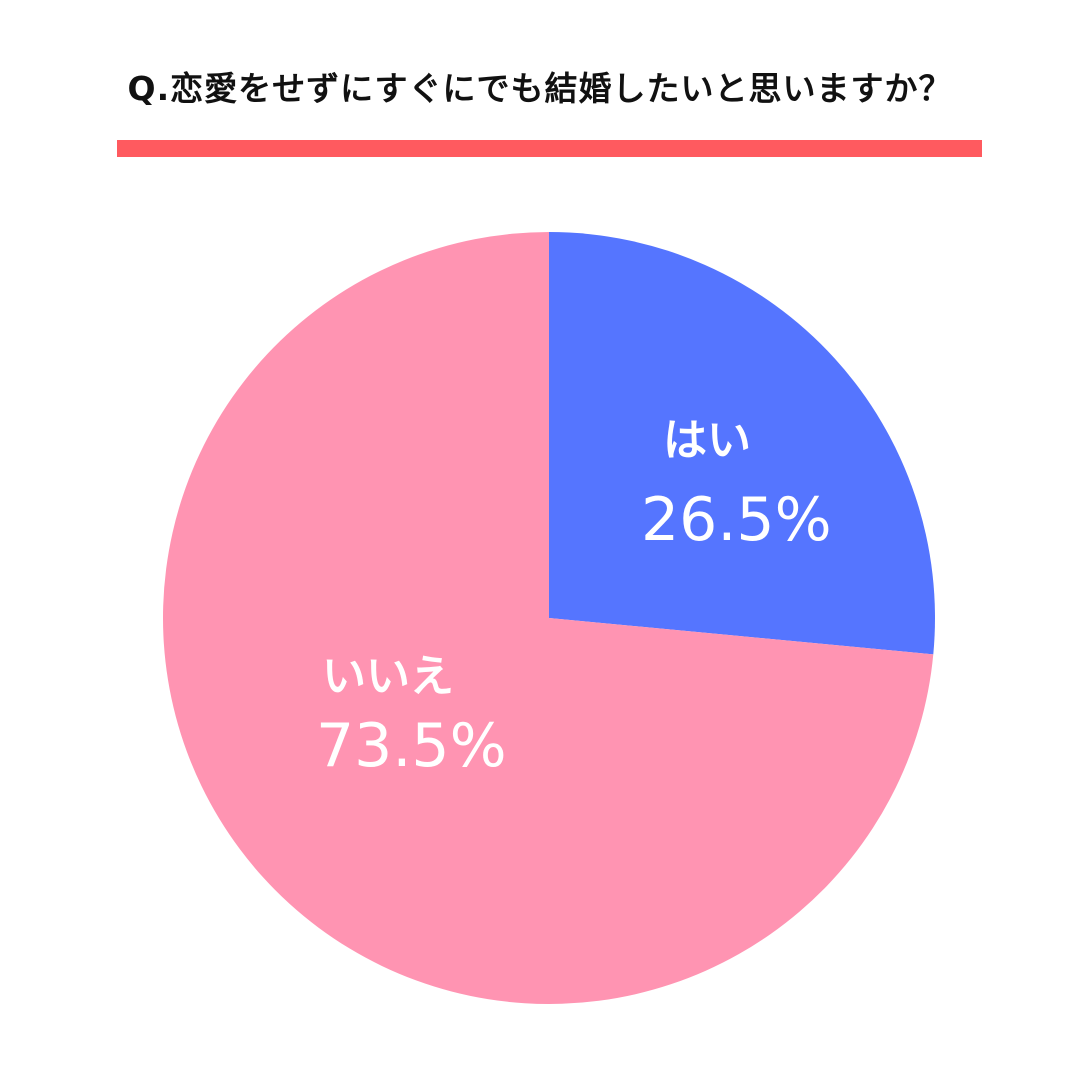  Describe the element at coordinates (707, 440) in the screenshot. I see `slice-label-yes: はい` at that location.